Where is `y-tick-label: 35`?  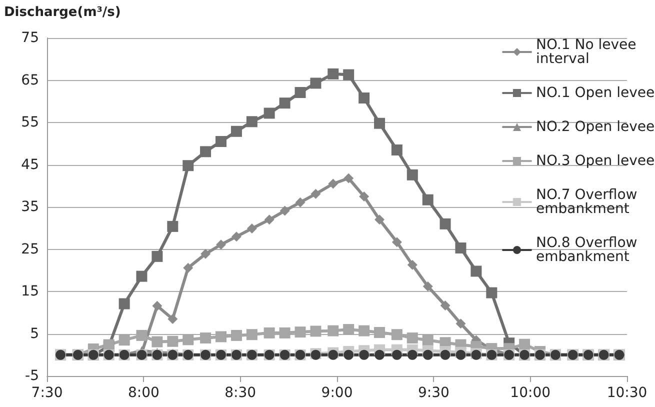
y-tick-label: 35 is located at coordinates (30, 207).